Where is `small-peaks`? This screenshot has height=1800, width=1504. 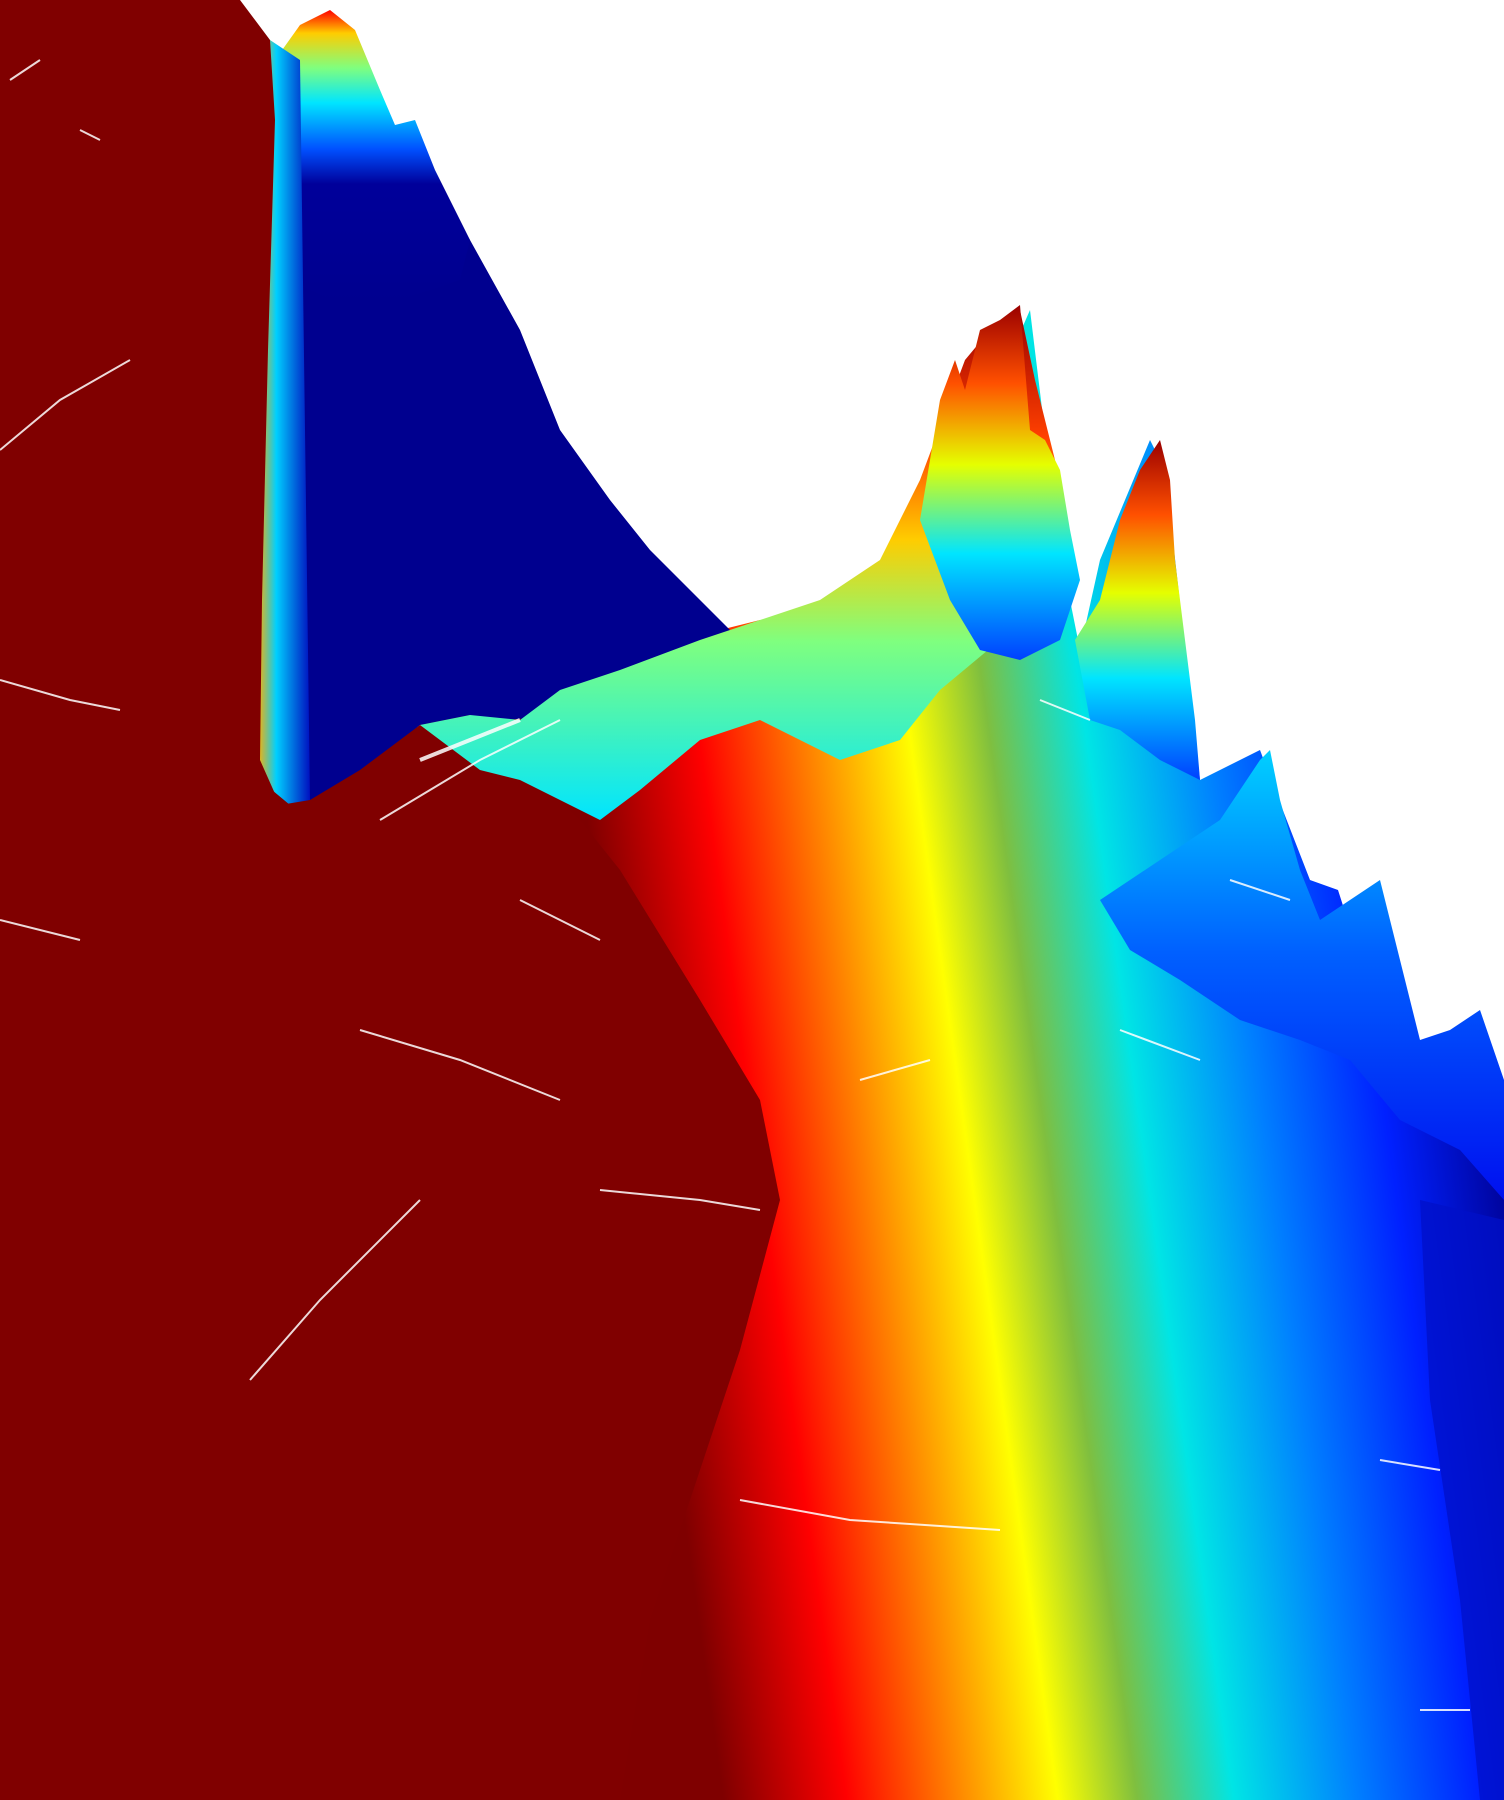 small-peaks is located at coordinates (1302, 975).